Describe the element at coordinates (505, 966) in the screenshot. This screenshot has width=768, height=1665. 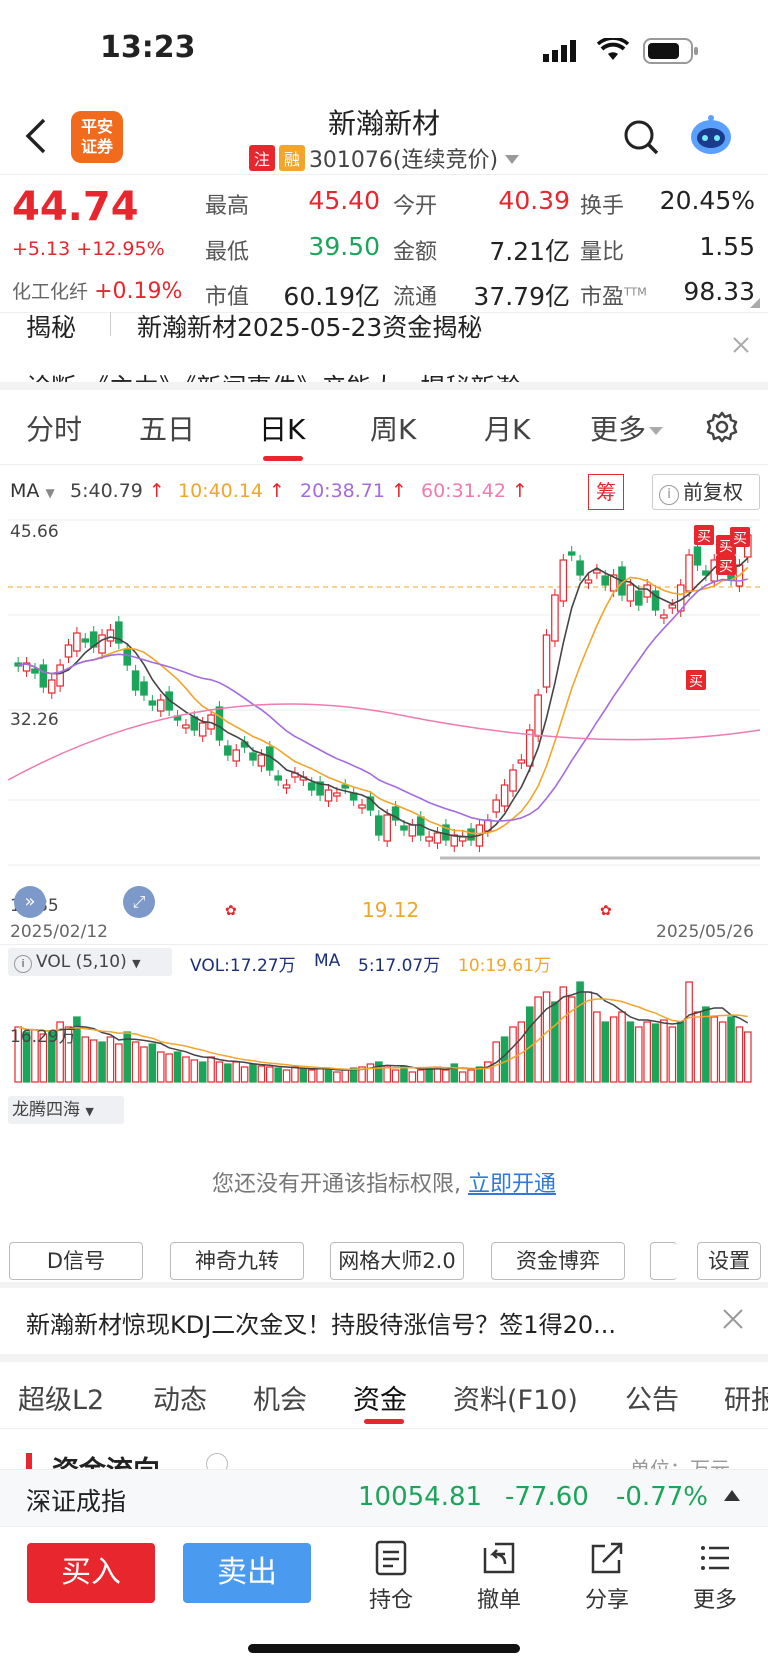
I see `volume-ma10: 10:19.61万` at that location.